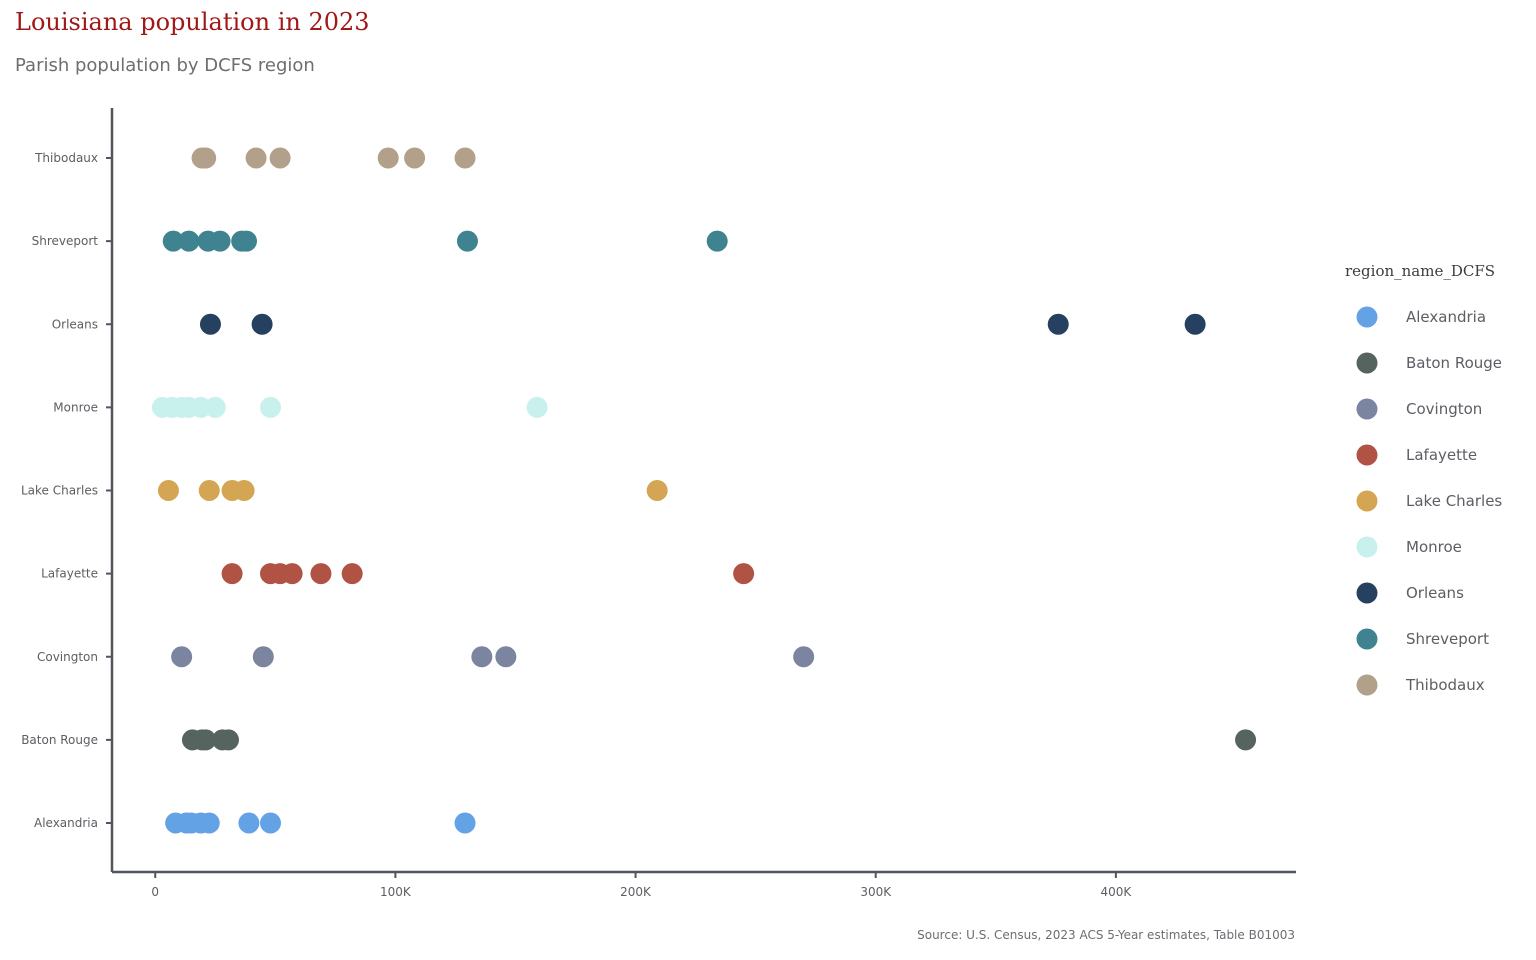 The height and width of the screenshot is (960, 1536). I want to click on chart-title: Louisiana population in 2023, so click(192, 22).